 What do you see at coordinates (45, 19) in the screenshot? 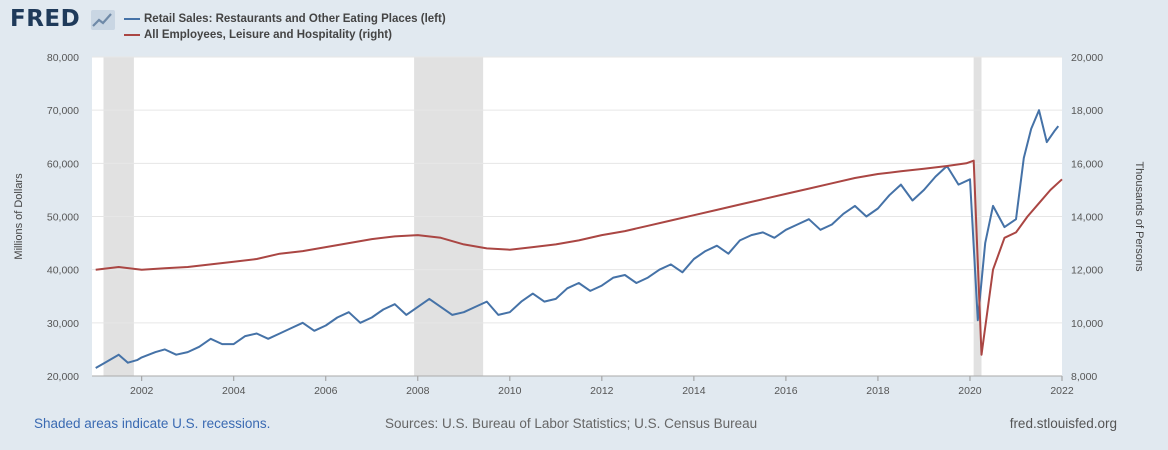
I see `fred-logo: FRED` at bounding box center [45, 19].